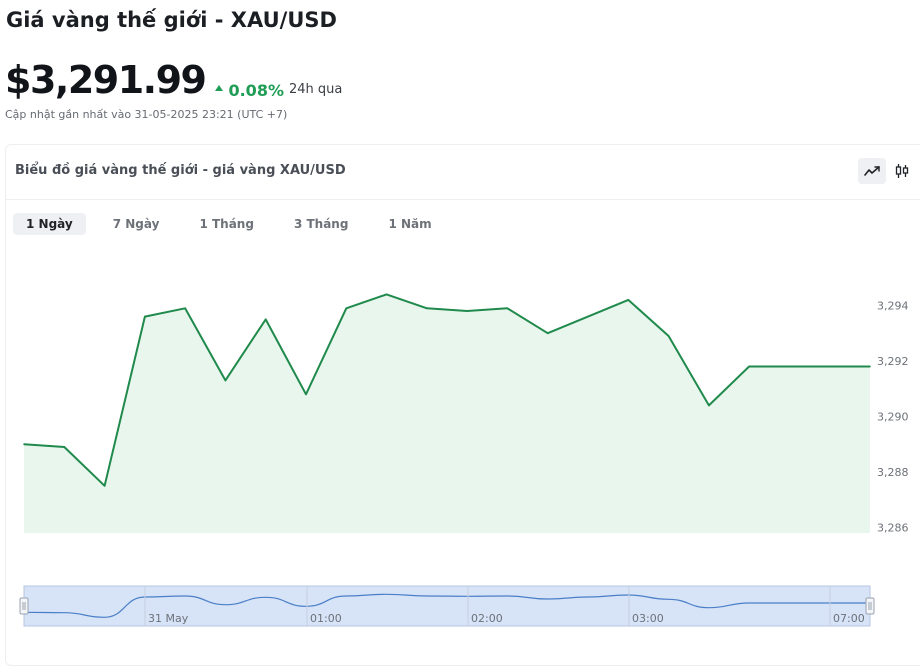 The image size is (920, 666). What do you see at coordinates (893, 528) in the screenshot?
I see `y-tick-label: 3,286` at bounding box center [893, 528].